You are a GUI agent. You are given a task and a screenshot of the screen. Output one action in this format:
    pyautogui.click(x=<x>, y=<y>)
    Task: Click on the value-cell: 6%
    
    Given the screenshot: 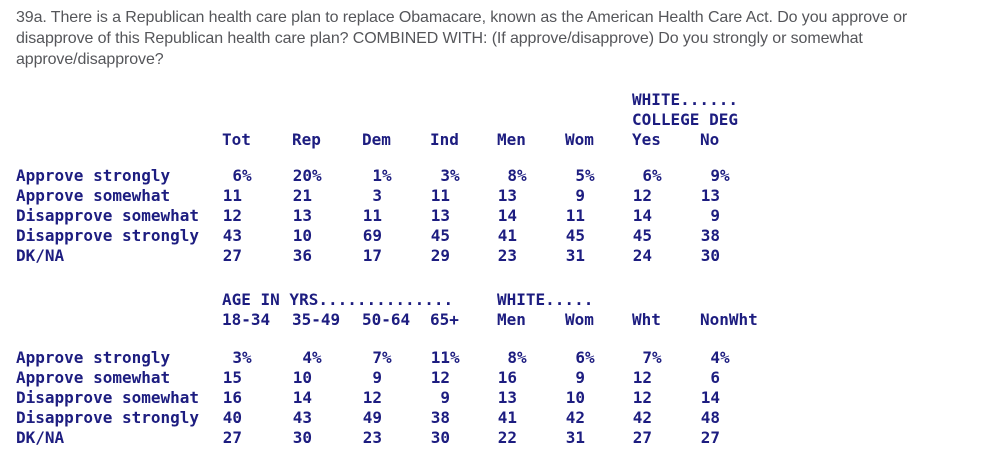 What is the action you would take?
    pyautogui.click(x=647, y=176)
    